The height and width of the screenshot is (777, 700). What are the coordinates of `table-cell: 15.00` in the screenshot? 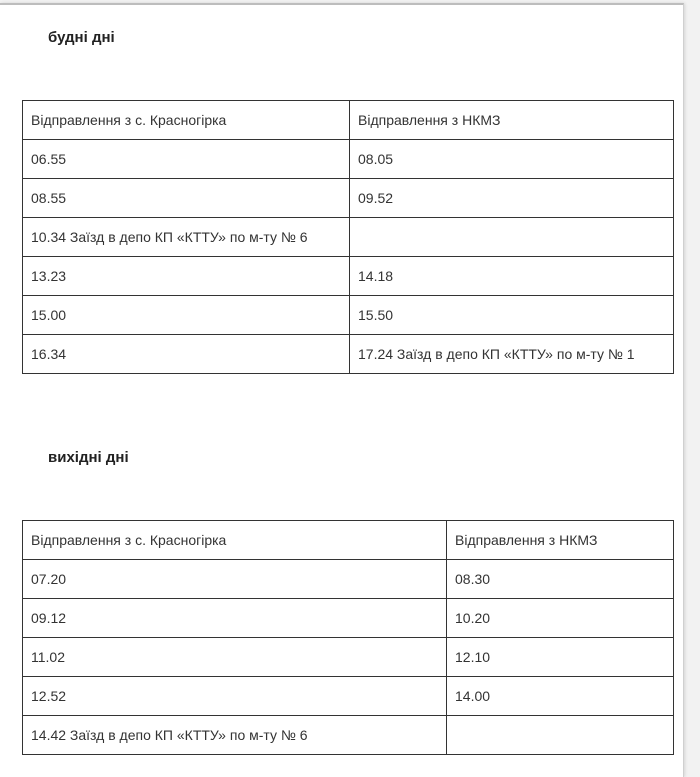 It's located at (186, 315).